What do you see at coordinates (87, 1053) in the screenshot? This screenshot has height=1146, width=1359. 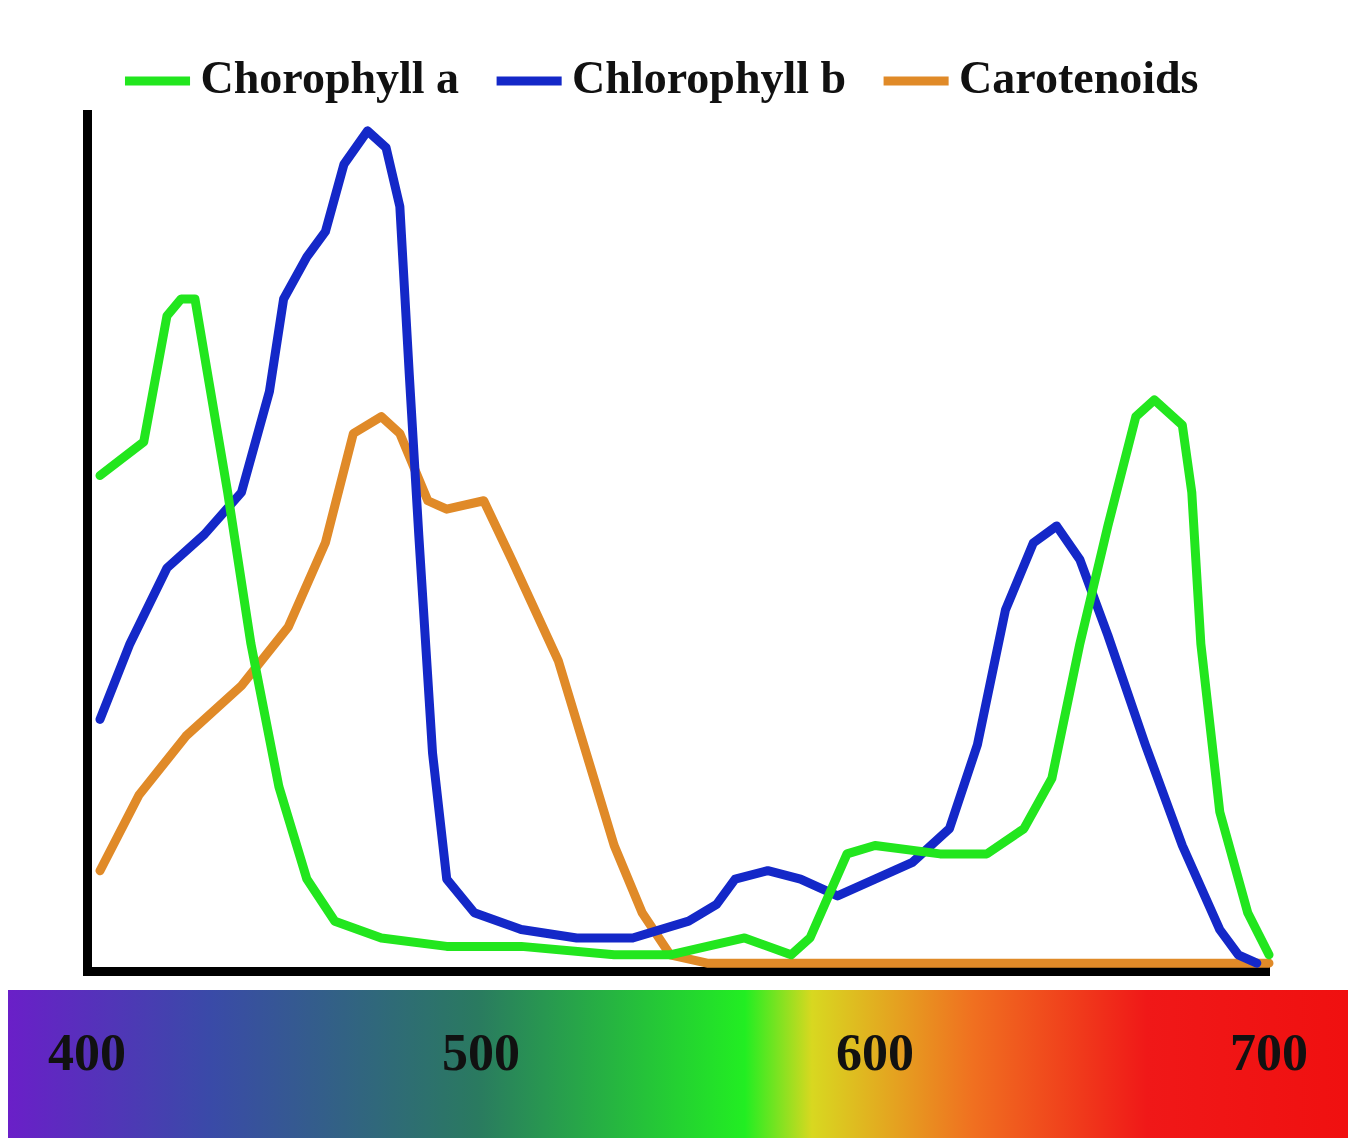 I see `x-tick-label: 400` at bounding box center [87, 1053].